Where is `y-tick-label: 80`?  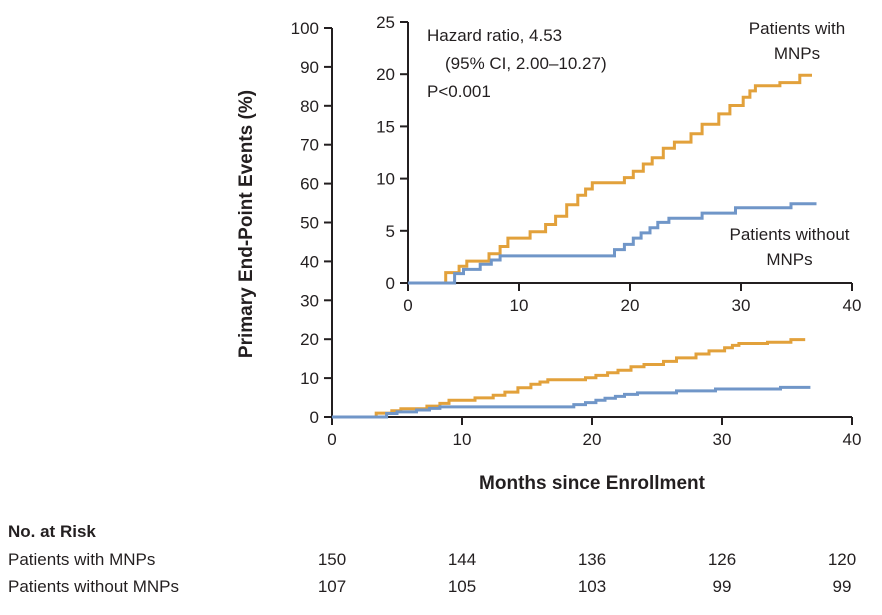
y-tick-label: 80 is located at coordinates (309, 106).